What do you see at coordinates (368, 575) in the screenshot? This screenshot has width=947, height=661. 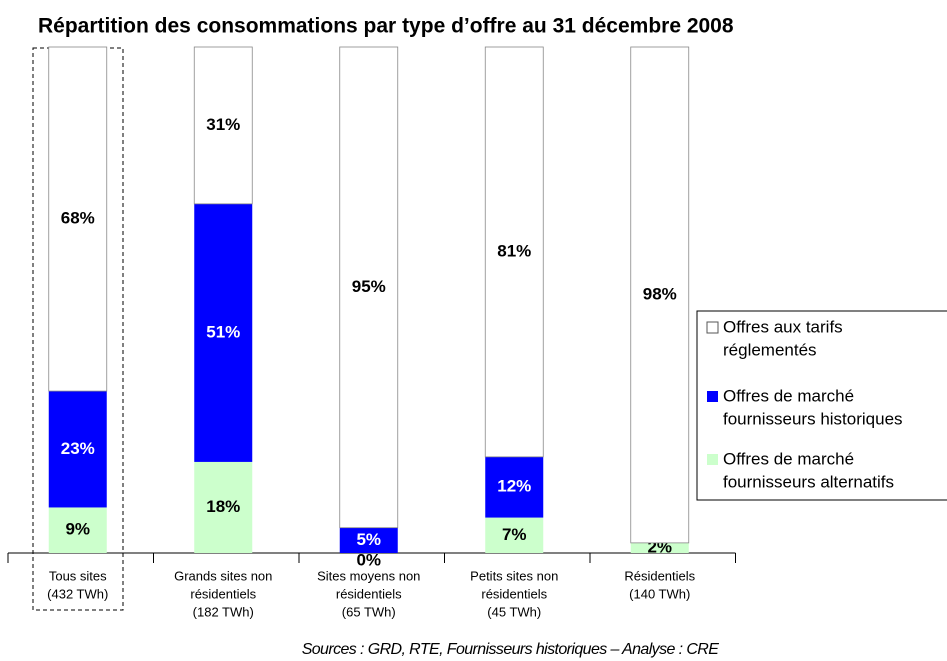 I see `x-tick-label: Sites moyens non` at bounding box center [368, 575].